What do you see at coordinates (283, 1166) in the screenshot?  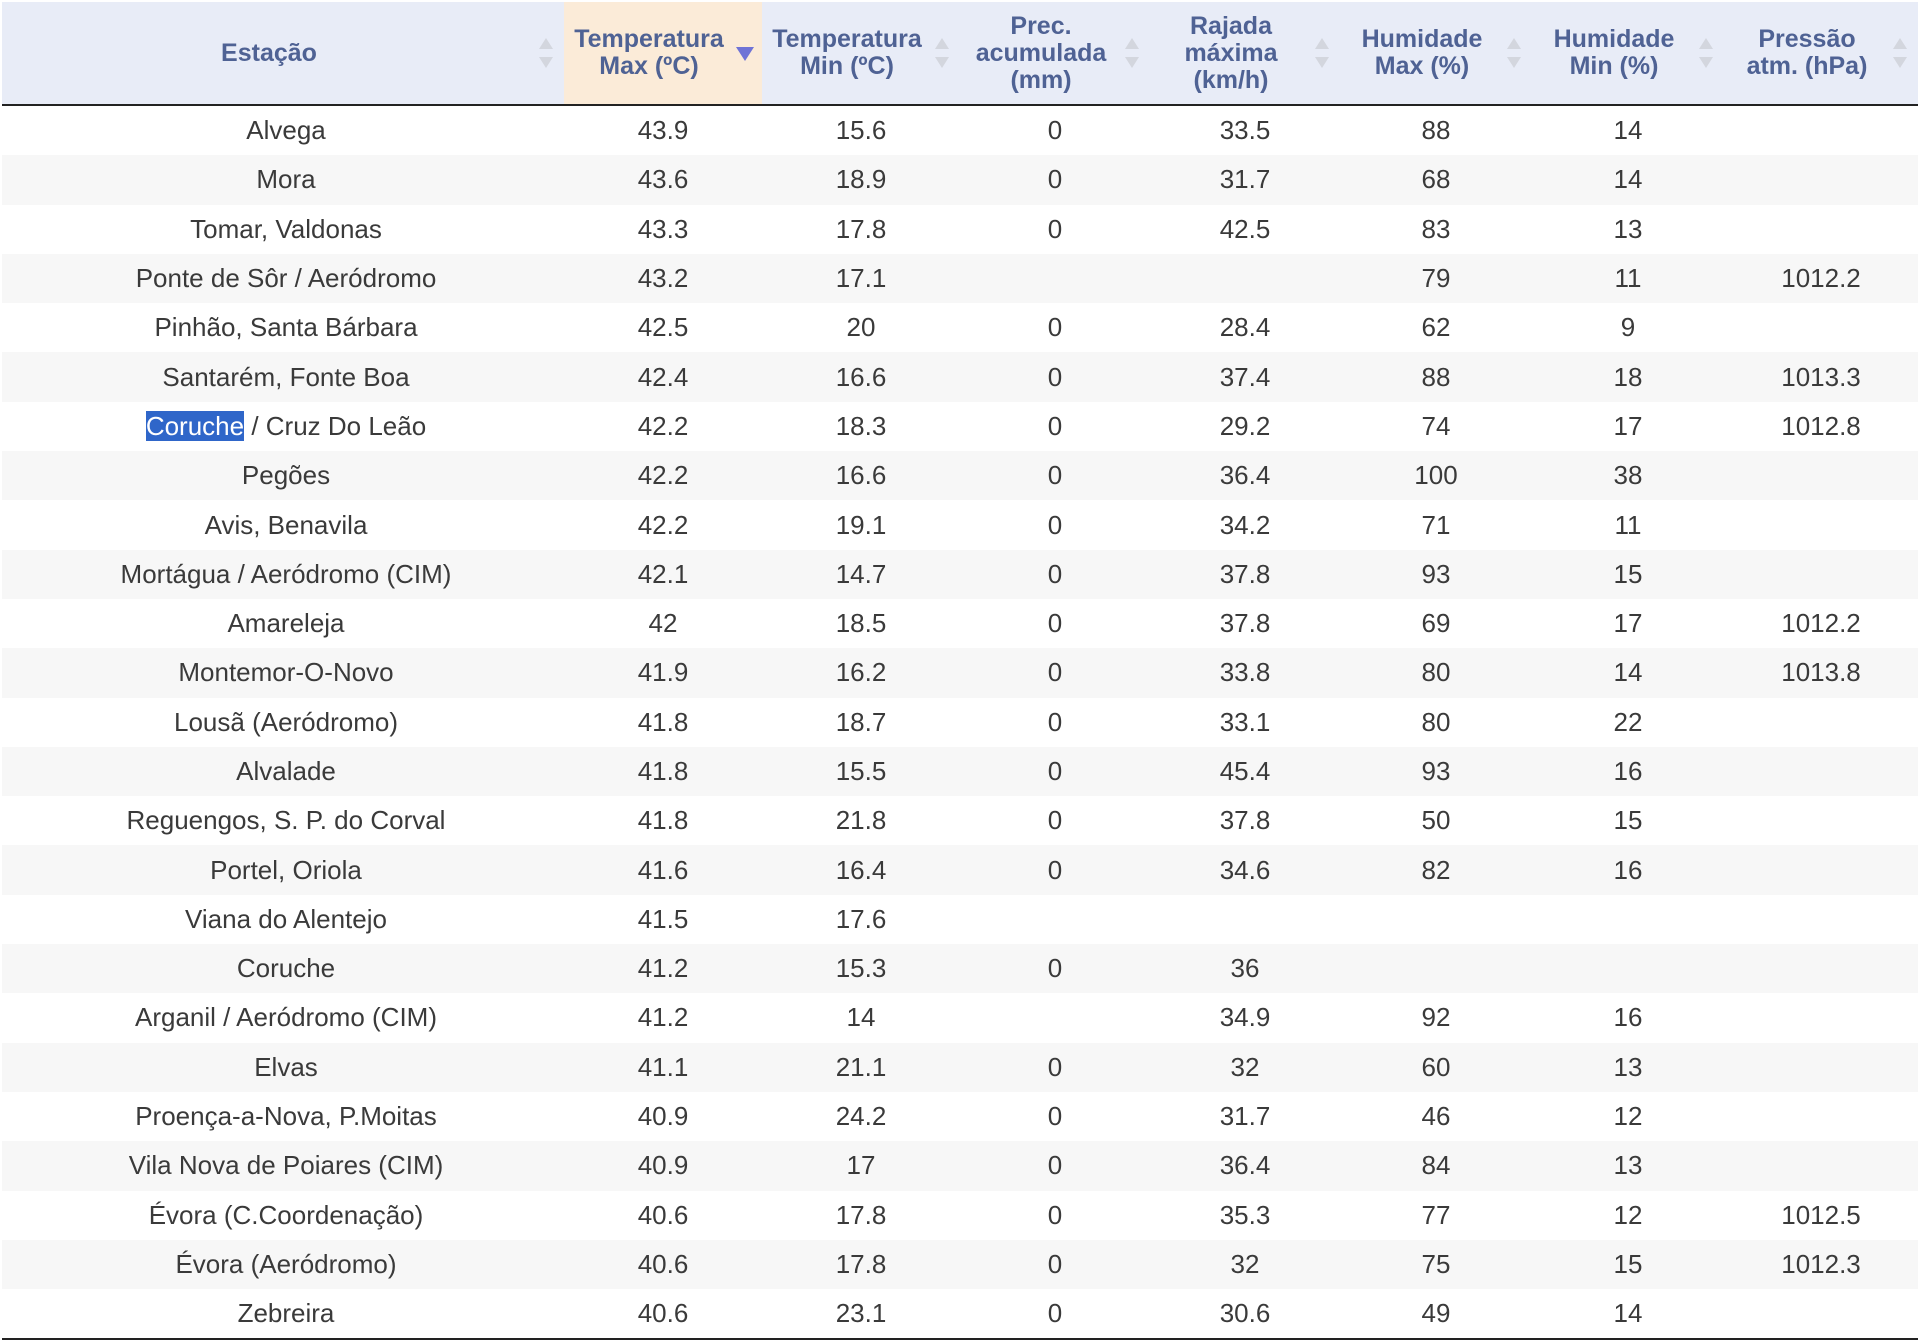 I see `cell-station: Vila Nova de Poiares (CIM)` at bounding box center [283, 1166].